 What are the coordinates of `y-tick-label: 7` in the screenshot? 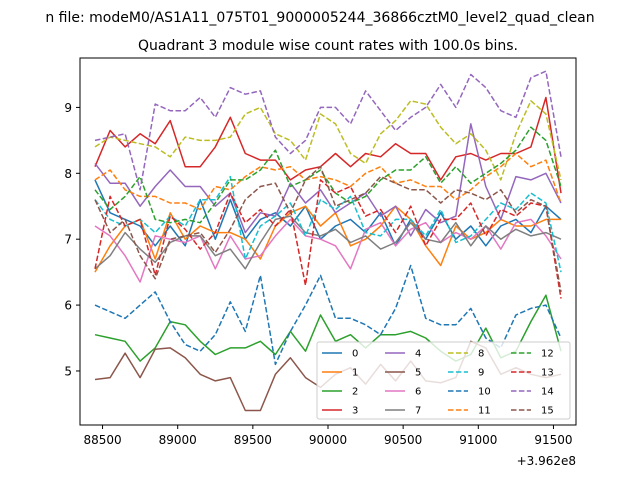 It's located at (68, 240).